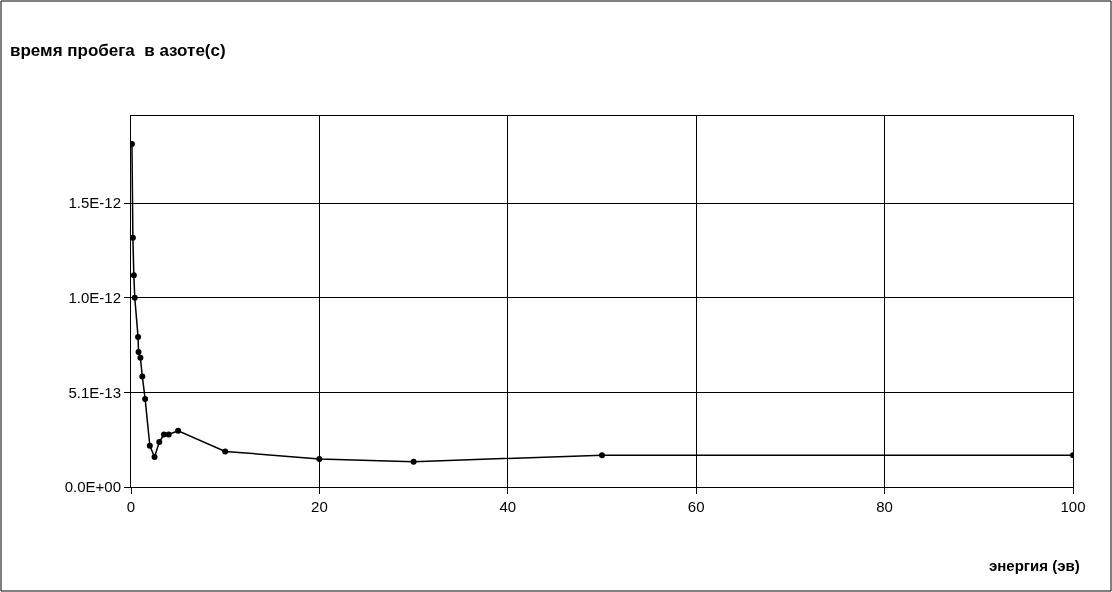 The height and width of the screenshot is (592, 1112). What do you see at coordinates (1034, 565) in the screenshot?
I see `x-axis-title: энергия (эв)` at bounding box center [1034, 565].